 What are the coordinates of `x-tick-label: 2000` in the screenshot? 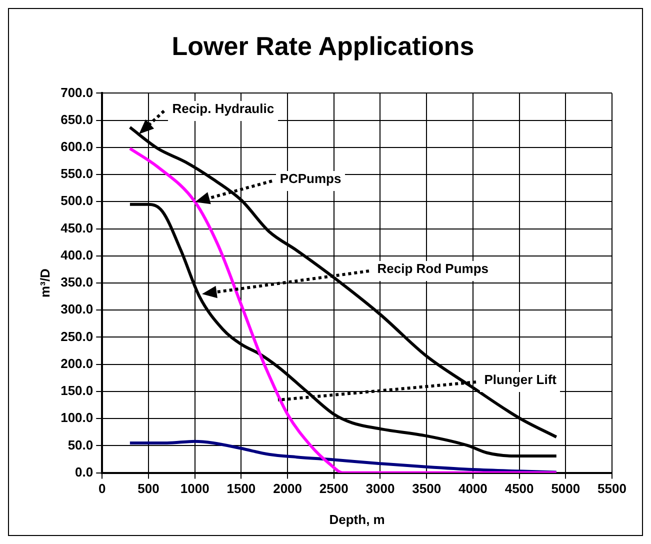 It's located at (287, 488).